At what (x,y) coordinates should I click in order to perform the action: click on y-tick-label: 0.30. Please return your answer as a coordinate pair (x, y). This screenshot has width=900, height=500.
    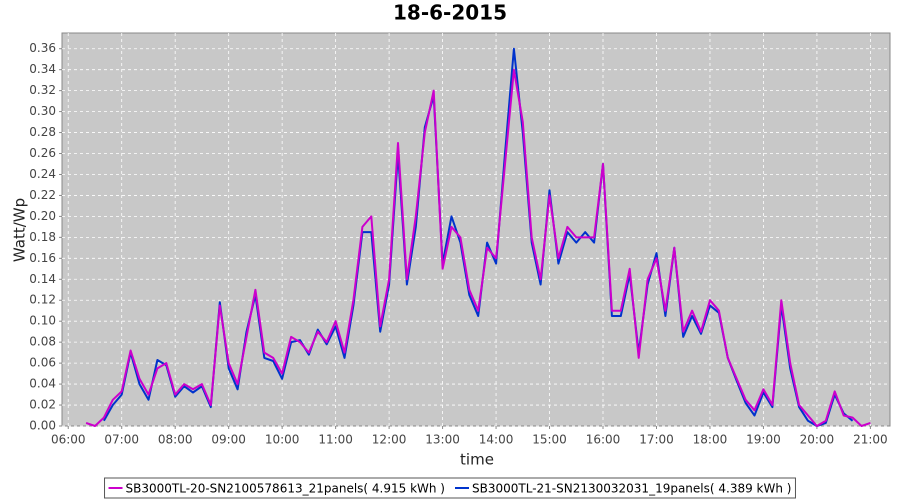
    Looking at the image, I should click on (42, 111).